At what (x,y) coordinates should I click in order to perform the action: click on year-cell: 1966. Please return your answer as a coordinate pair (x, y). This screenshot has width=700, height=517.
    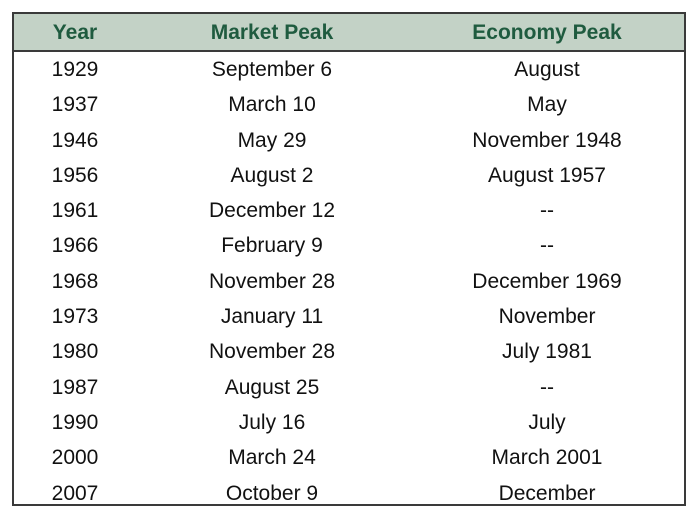
    Looking at the image, I should click on (75, 246).